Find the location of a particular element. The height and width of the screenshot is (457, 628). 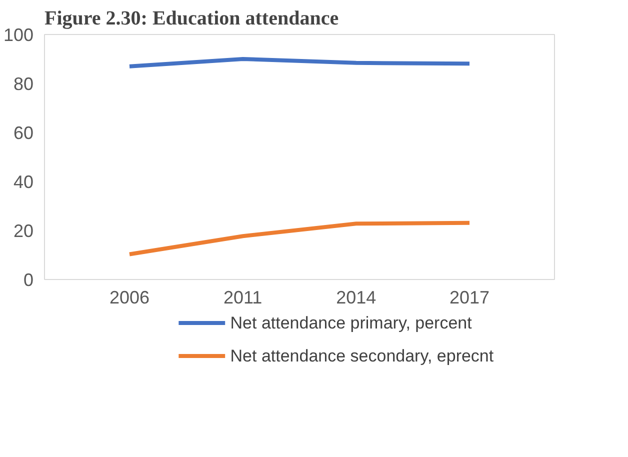

y-tick-label: 20 is located at coordinates (23, 231).